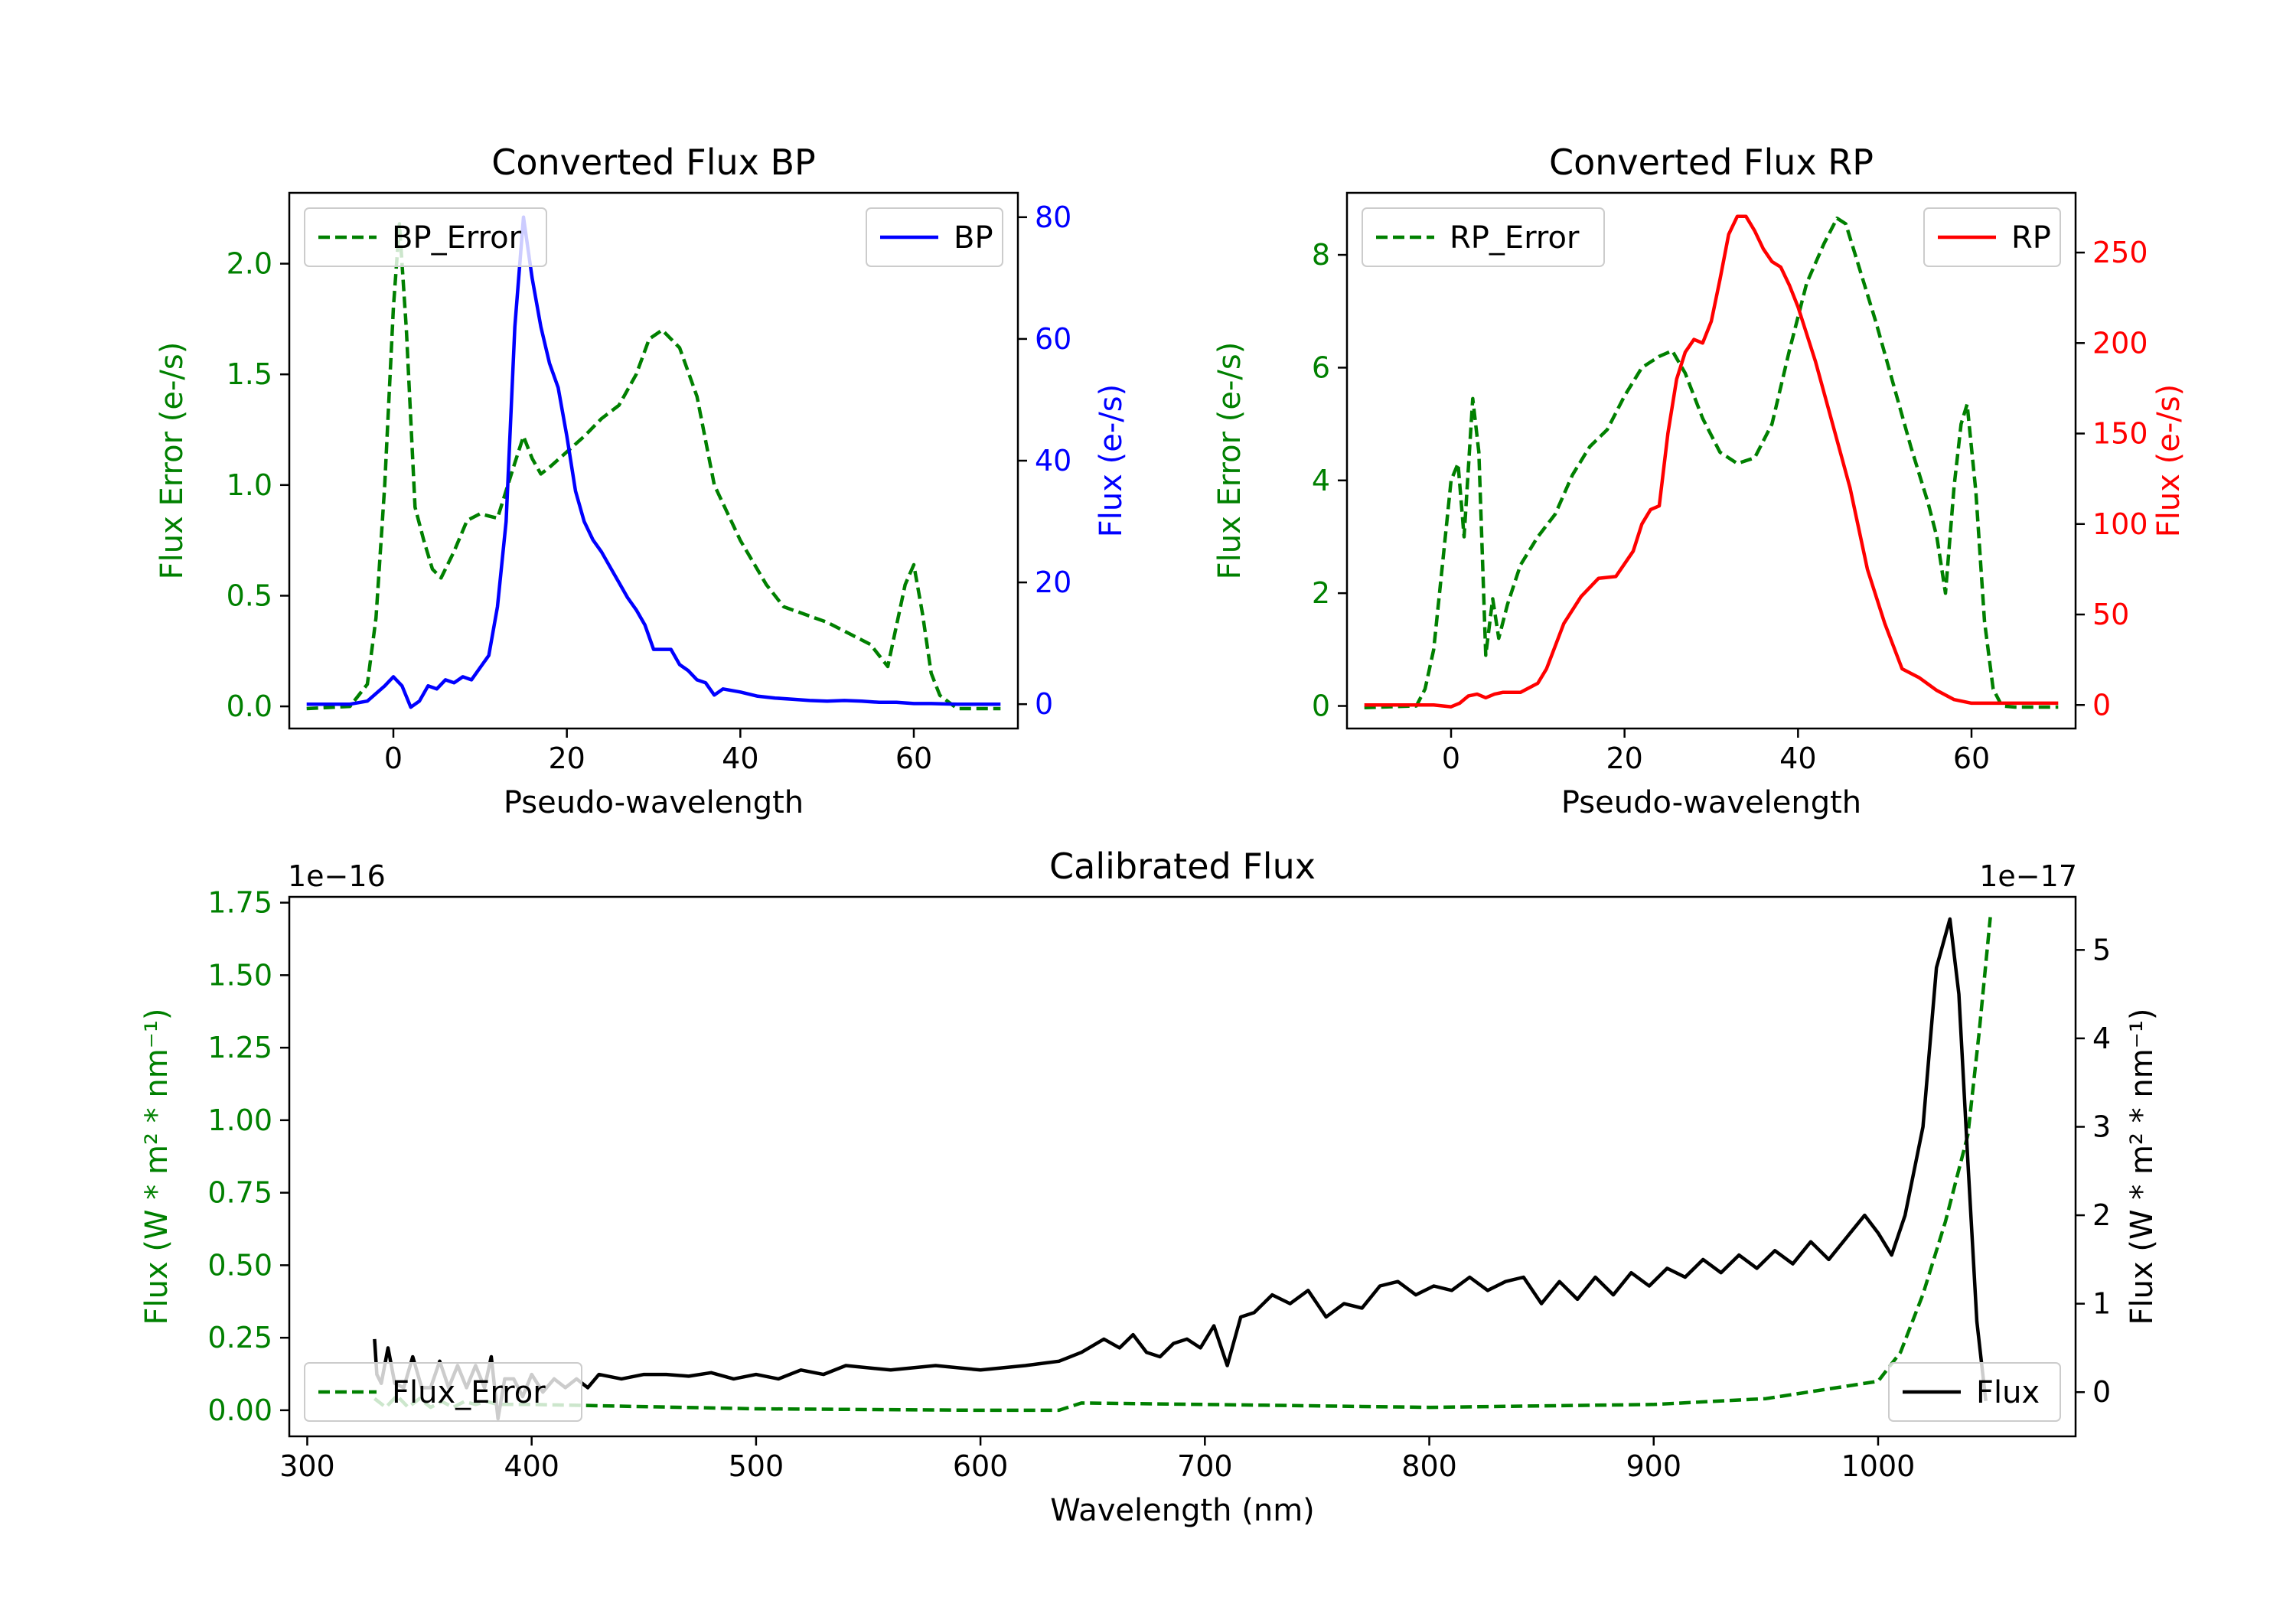 Image resolution: width=2296 pixels, height=1607 pixels. What do you see at coordinates (1321, 367) in the screenshot?
I see `y-left-tick-label: 6` at bounding box center [1321, 367].